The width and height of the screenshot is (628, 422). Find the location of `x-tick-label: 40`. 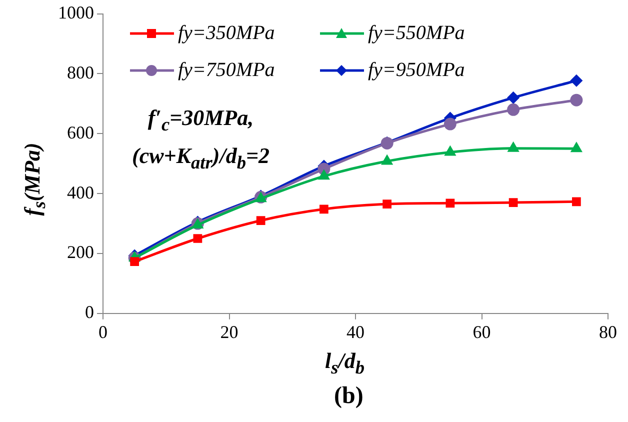

x-tick-label: 40 is located at coordinates (355, 332).